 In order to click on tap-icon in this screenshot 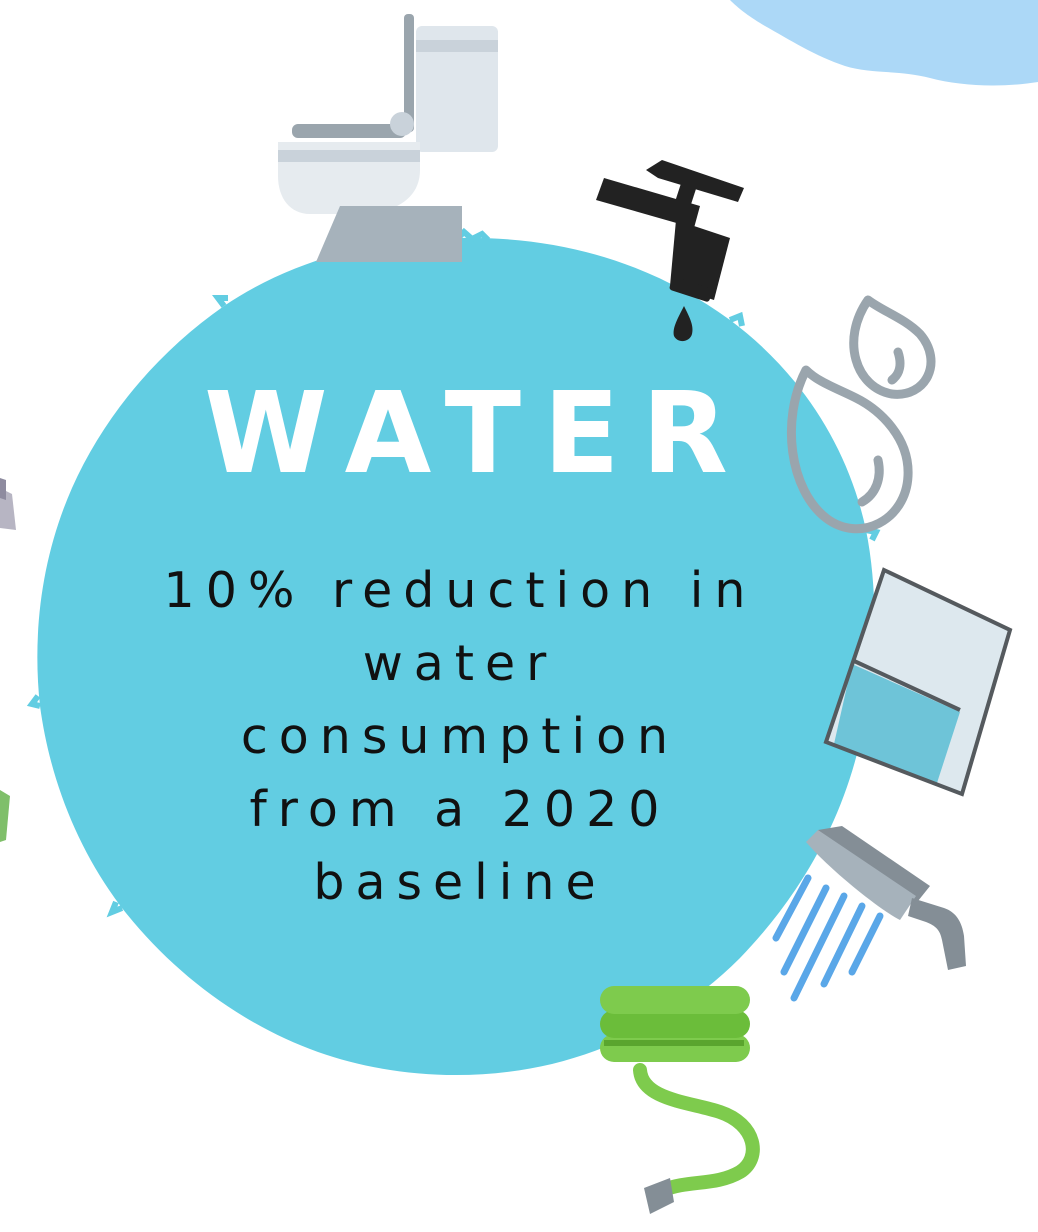, I will do `click(670, 251)`.